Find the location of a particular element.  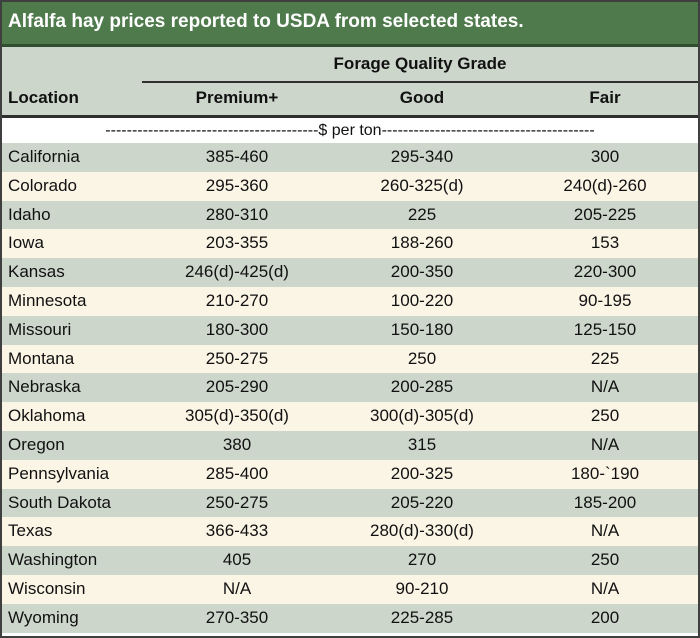

fair-cell: 185-200 is located at coordinates (605, 502).